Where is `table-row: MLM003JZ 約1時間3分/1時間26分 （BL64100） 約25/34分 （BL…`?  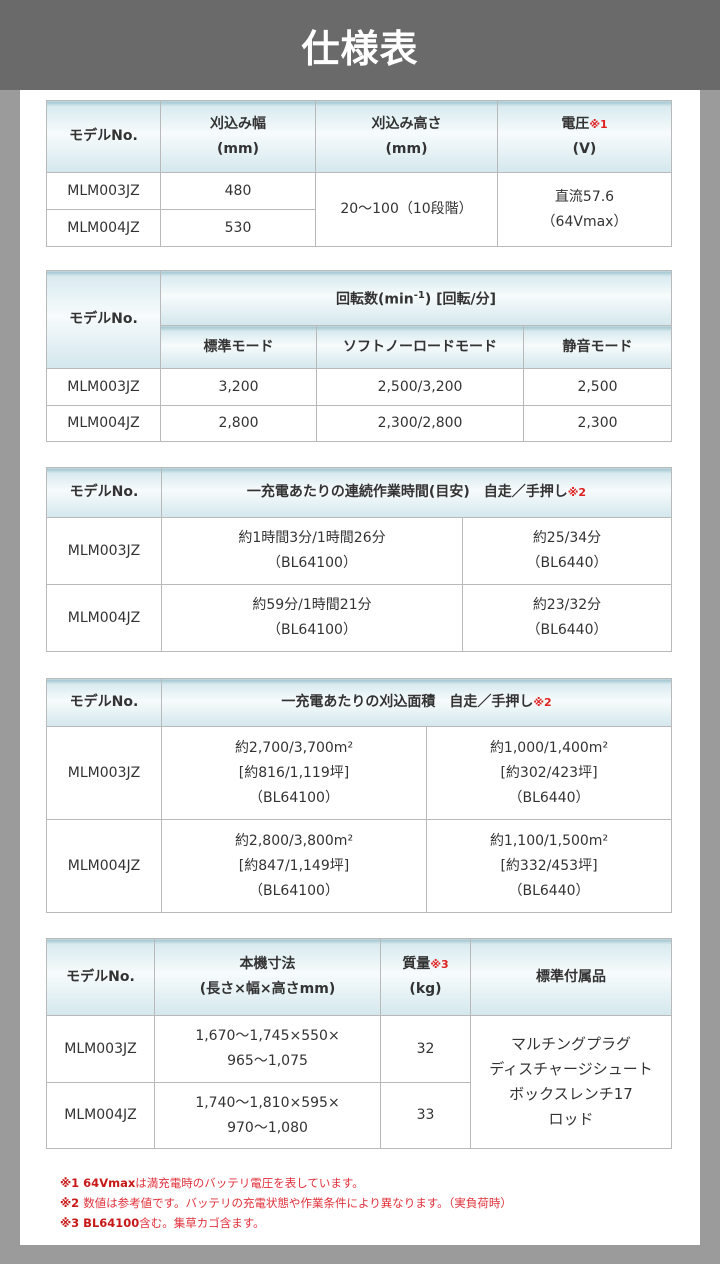 table-row: MLM003JZ 約1時間3分/1時間26分 （BL64100） 約25/34分 （BL… is located at coordinates (359, 551).